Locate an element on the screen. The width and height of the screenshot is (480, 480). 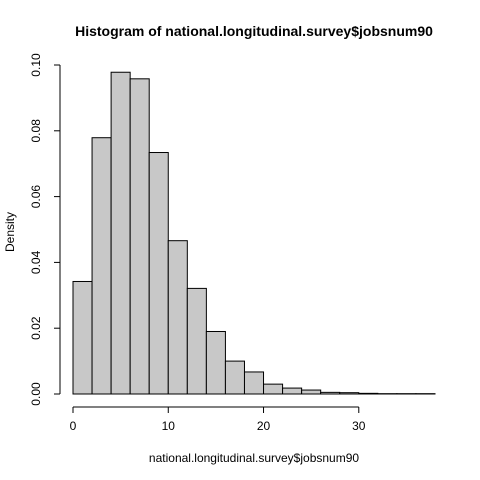
y-tick-label: 0.00 is located at coordinates (36, 394).